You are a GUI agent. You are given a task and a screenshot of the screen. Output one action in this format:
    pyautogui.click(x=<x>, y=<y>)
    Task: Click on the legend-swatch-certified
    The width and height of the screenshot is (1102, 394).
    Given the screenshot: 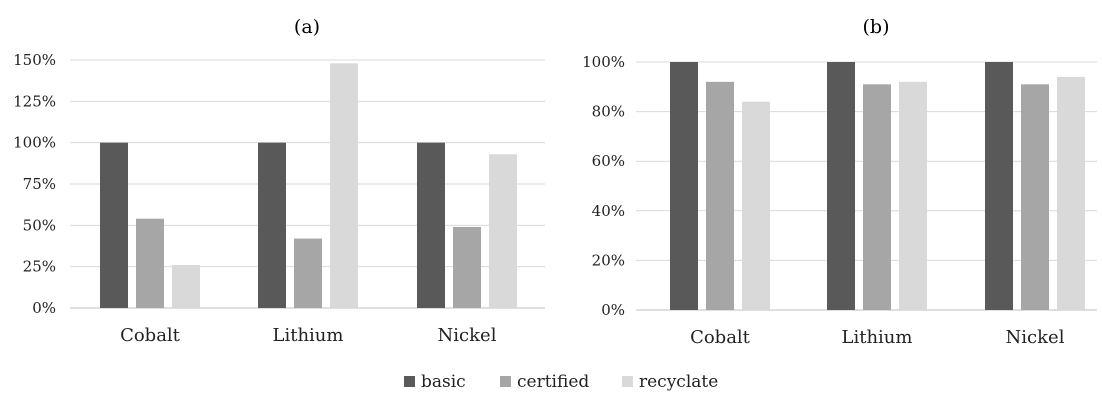 What is the action you would take?
    pyautogui.click(x=505, y=381)
    